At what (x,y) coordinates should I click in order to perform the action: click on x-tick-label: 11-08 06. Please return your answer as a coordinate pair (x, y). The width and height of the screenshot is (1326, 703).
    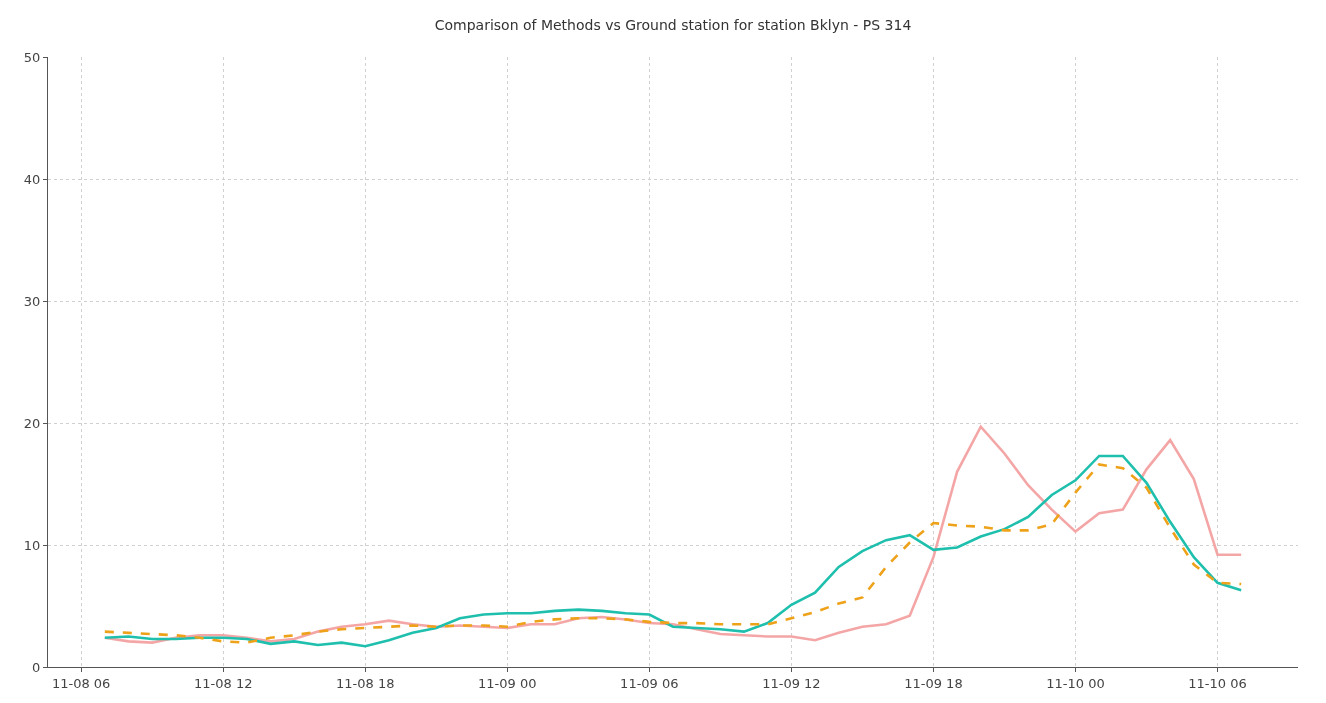
    Looking at the image, I should click on (81, 683).